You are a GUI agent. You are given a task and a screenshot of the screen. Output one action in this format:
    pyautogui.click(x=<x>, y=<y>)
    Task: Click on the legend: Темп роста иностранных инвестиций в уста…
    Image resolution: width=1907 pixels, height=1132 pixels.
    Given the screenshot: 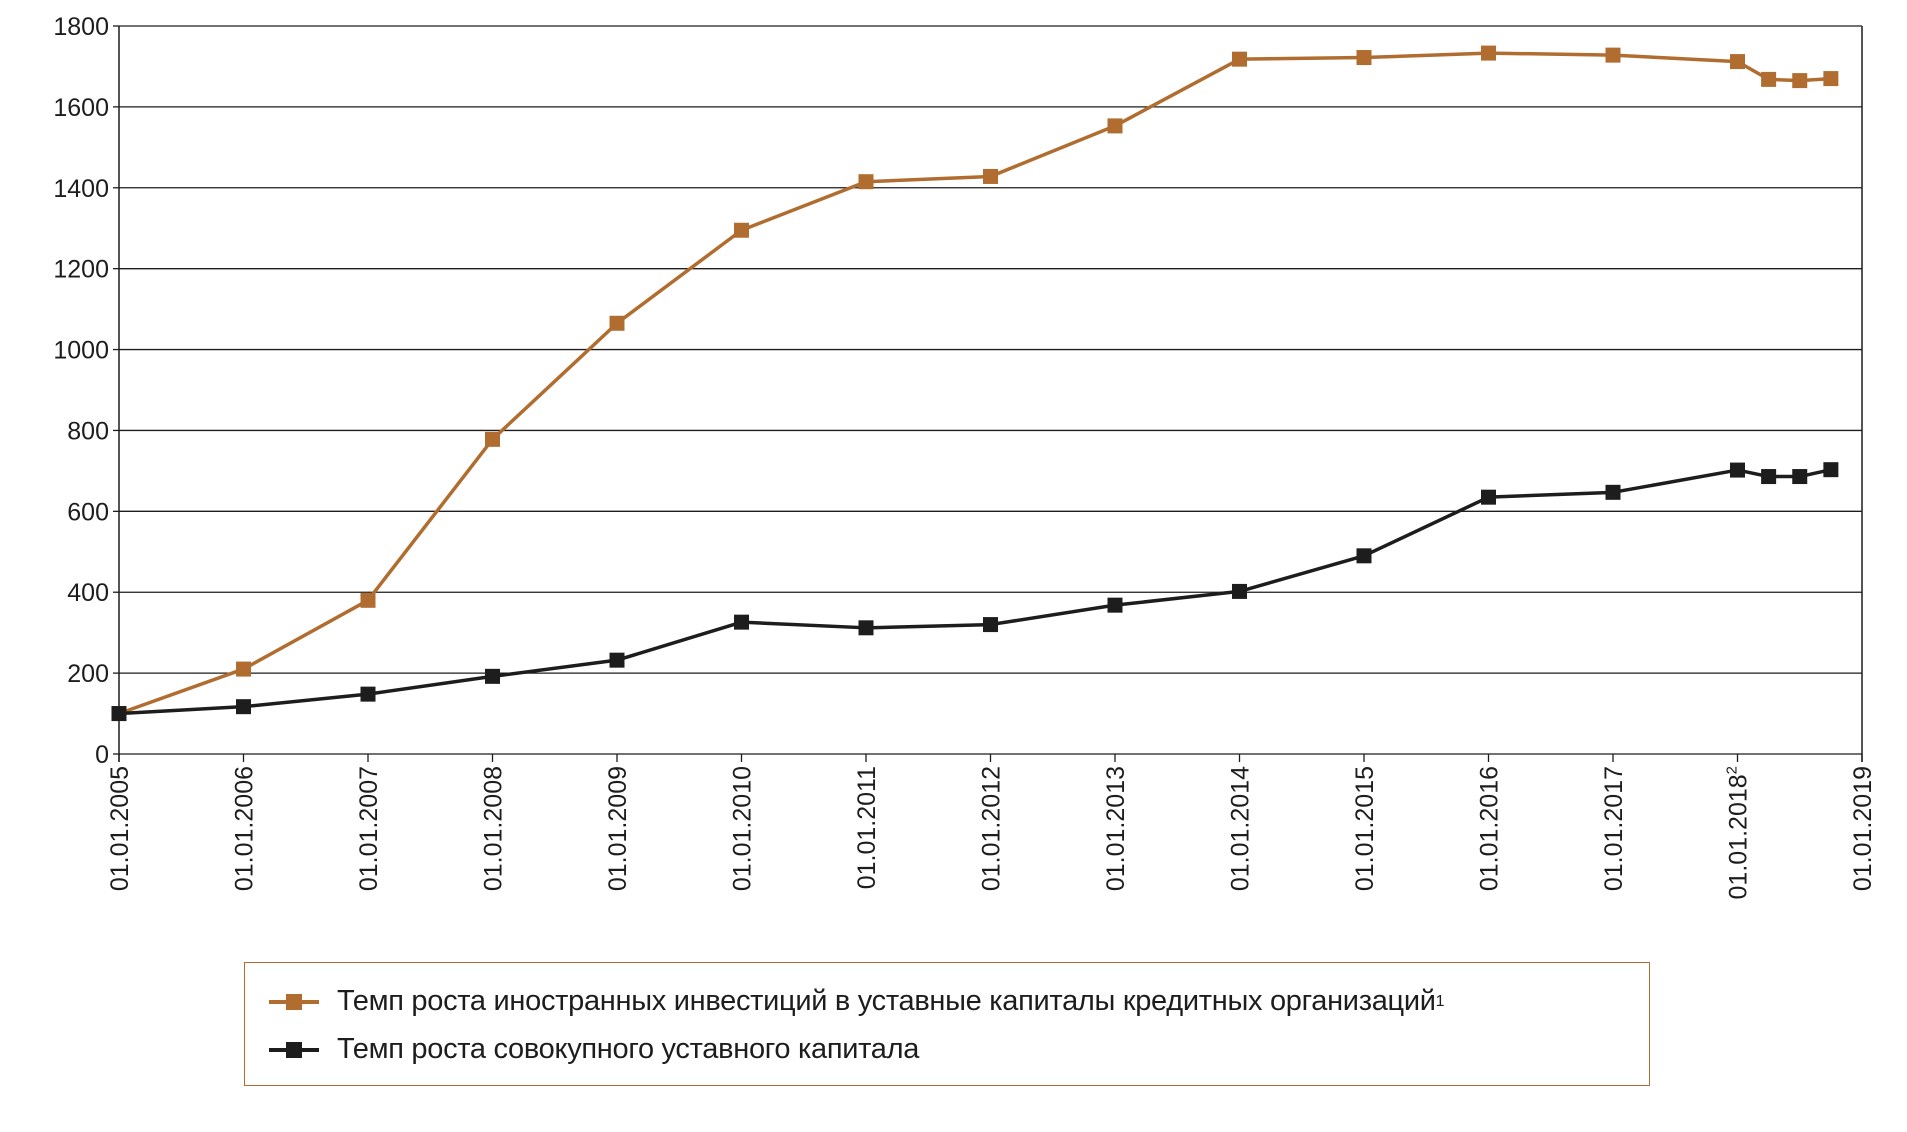 What is the action you would take?
    pyautogui.click(x=947, y=1024)
    